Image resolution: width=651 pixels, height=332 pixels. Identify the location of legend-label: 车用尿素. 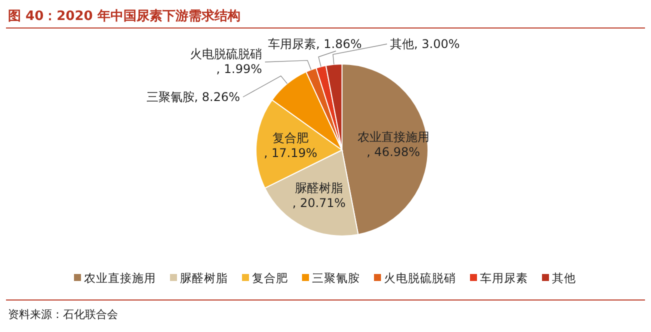
(504, 278).